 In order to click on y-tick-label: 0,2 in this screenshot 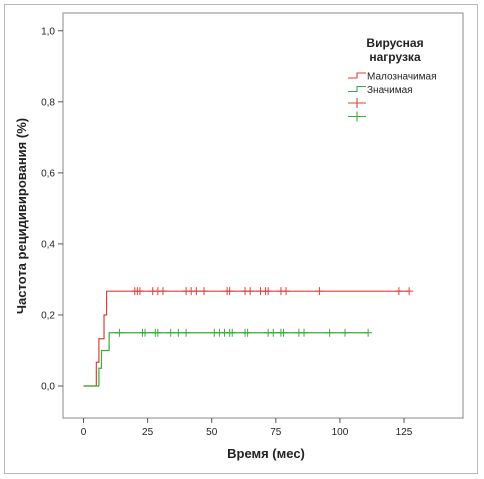, I will do `click(48, 315)`.